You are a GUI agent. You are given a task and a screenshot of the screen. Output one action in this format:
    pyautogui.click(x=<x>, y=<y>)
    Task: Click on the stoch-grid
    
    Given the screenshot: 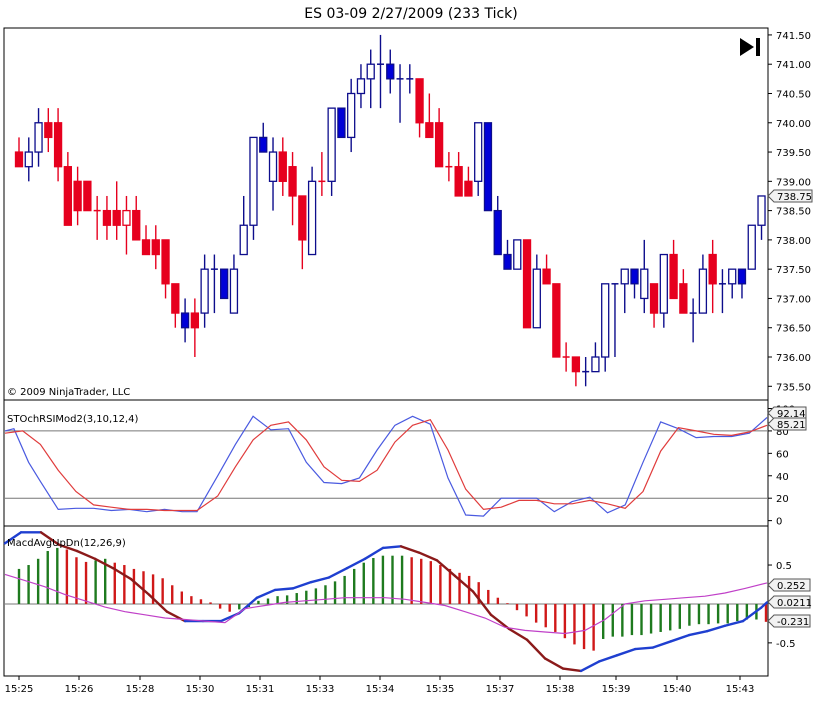 What is the action you would take?
    pyautogui.click(x=386, y=464)
    